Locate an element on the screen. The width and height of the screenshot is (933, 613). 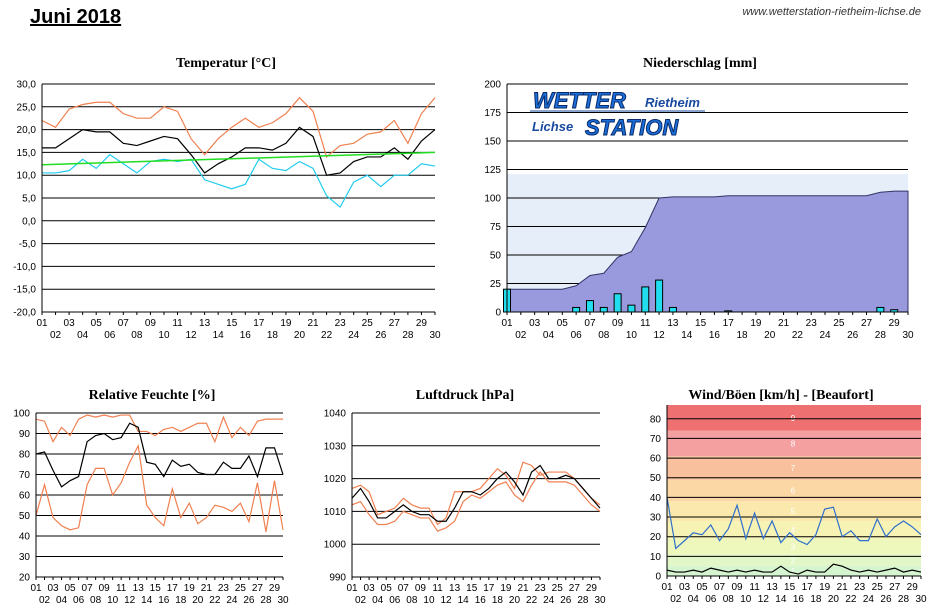
temperature-ytick-label: -15,0 is located at coordinates (24, 290).